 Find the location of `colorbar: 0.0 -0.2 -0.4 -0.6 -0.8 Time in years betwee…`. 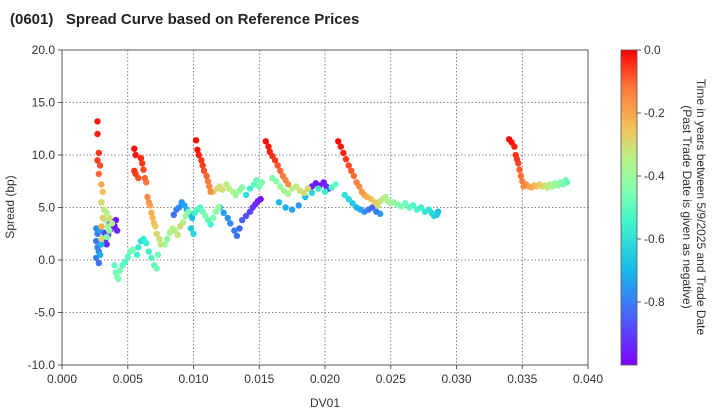

colorbar: 0.0 -0.2 -0.4 -0.6 -0.8 Time in years betwee… is located at coordinates (664, 204).